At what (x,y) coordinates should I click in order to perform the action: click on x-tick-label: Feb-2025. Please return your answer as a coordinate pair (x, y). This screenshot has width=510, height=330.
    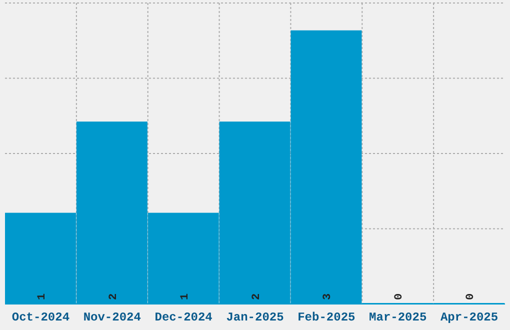
    Looking at the image, I should click on (327, 317).